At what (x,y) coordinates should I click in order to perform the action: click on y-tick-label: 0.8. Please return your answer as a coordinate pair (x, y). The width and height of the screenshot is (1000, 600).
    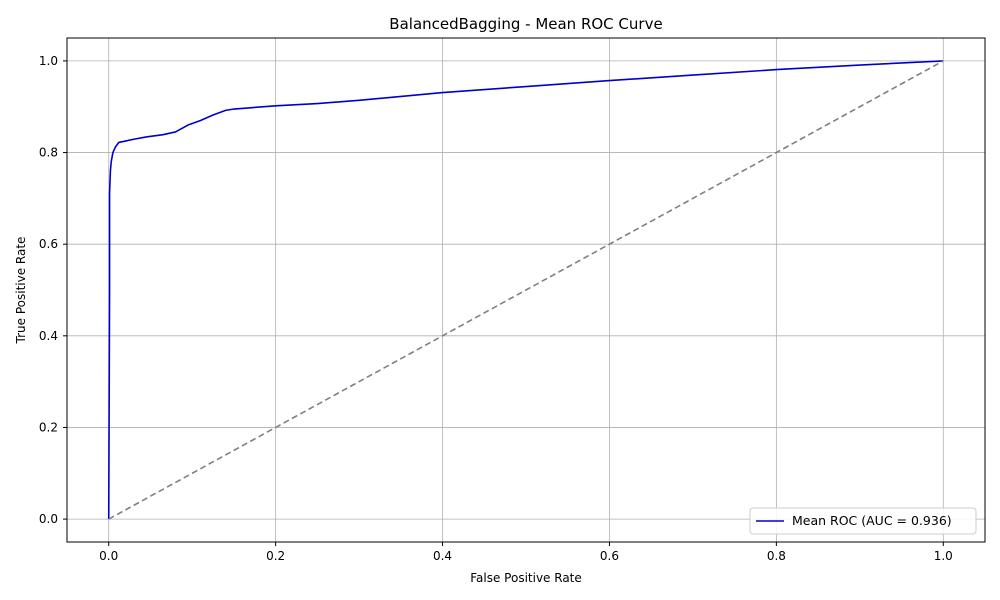
    Looking at the image, I should click on (48, 153).